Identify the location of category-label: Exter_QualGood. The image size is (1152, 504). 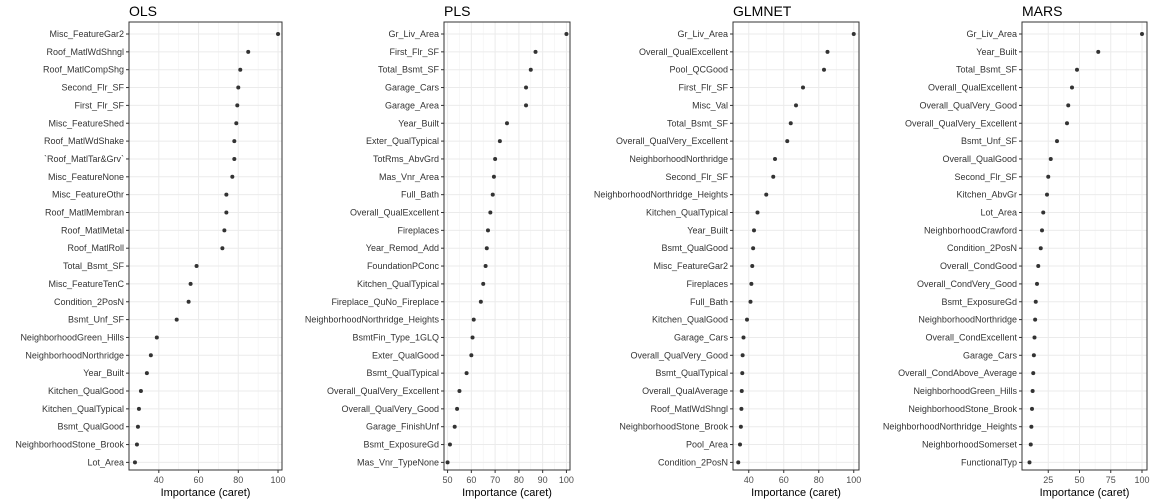
(405, 355).